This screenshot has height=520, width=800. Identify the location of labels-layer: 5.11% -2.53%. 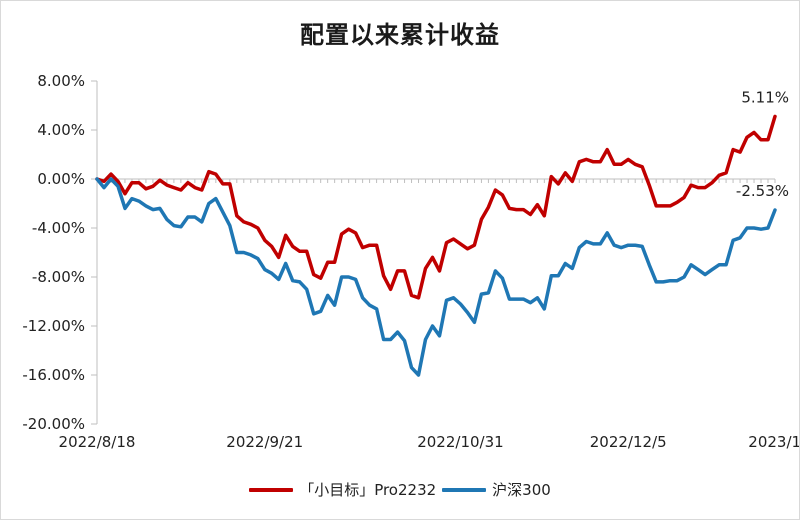
(762, 144).